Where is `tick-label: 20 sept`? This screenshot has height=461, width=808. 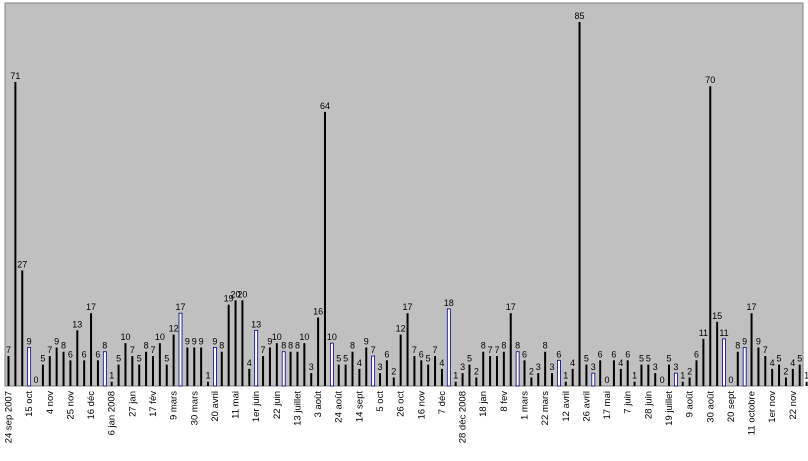
tick-label: 20 sept is located at coordinates (731, 407).